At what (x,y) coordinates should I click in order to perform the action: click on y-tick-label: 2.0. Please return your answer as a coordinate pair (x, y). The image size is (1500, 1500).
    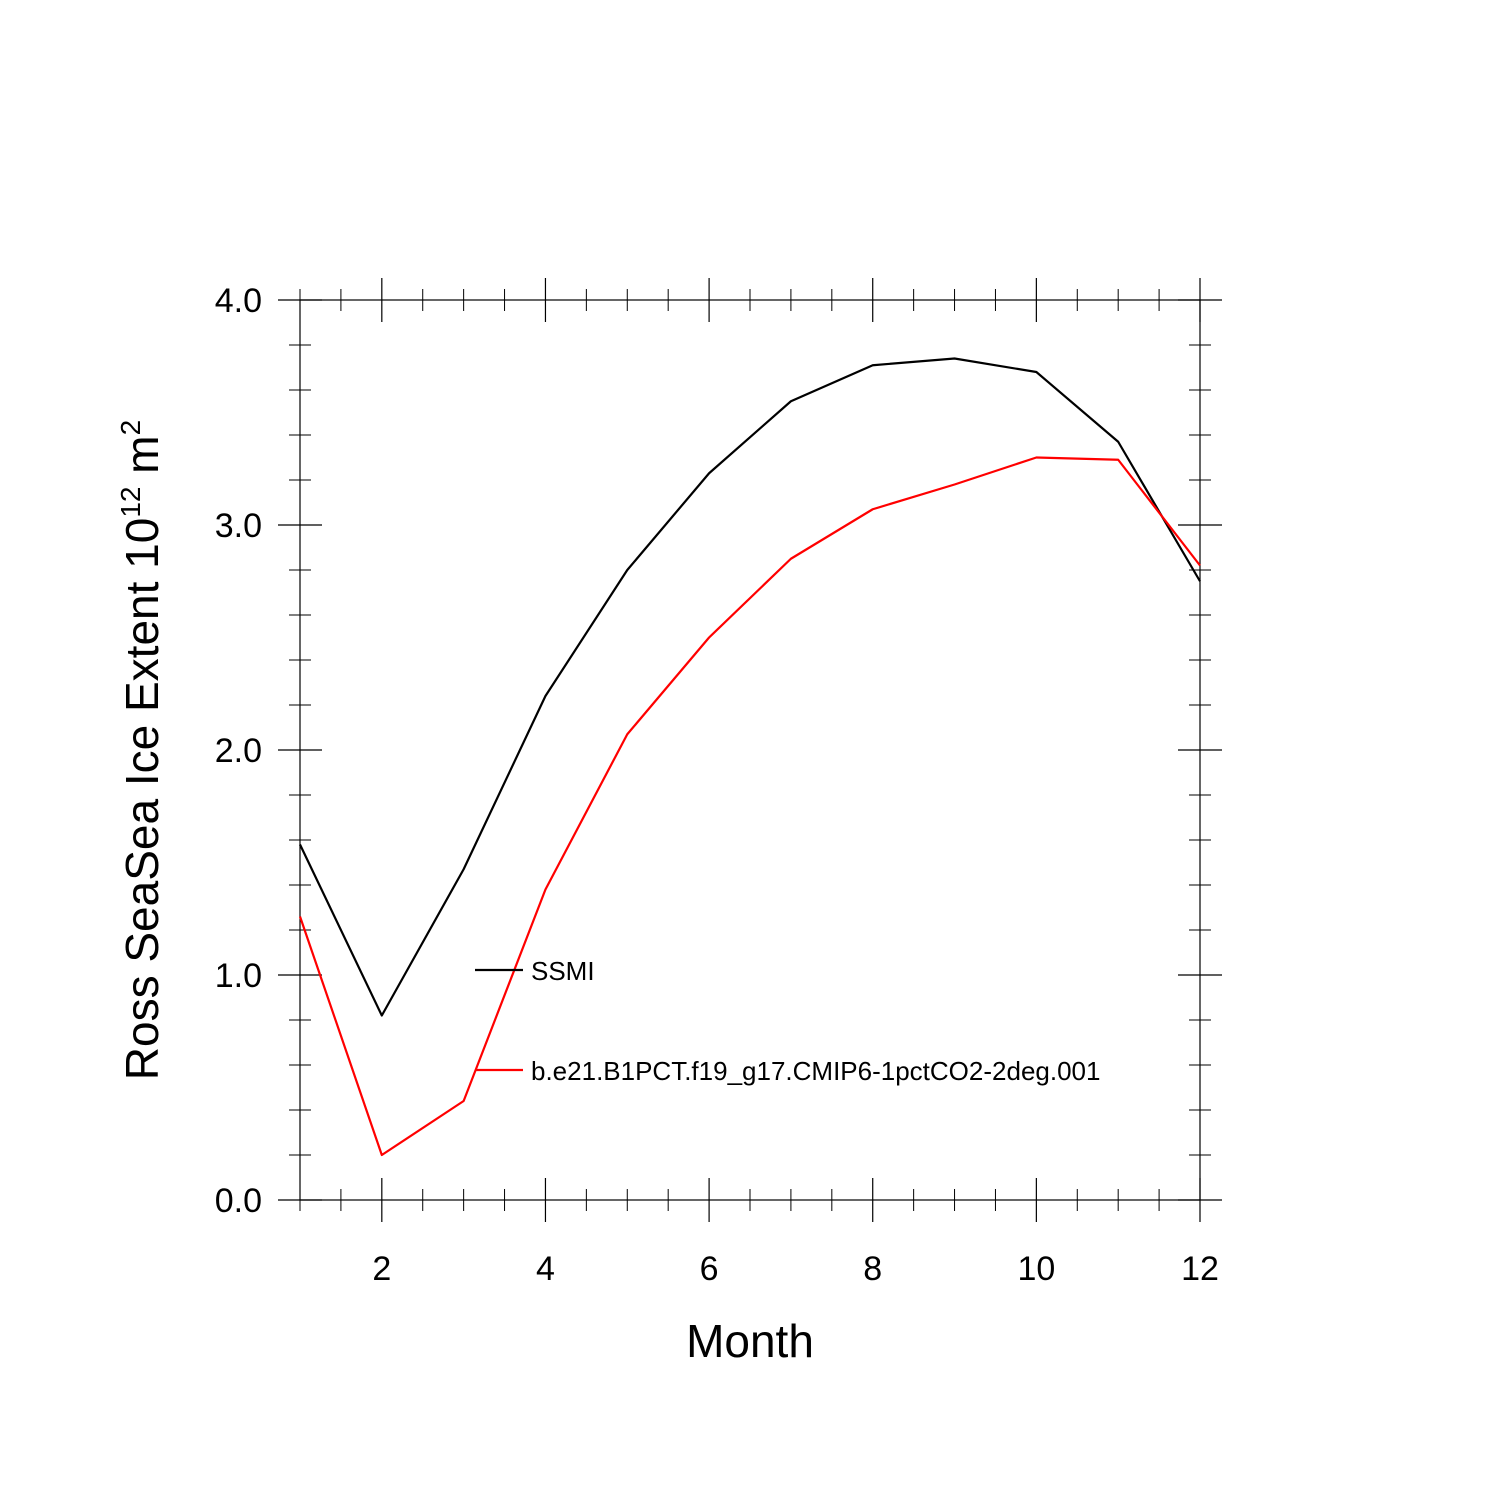
    Looking at the image, I should click on (238, 751).